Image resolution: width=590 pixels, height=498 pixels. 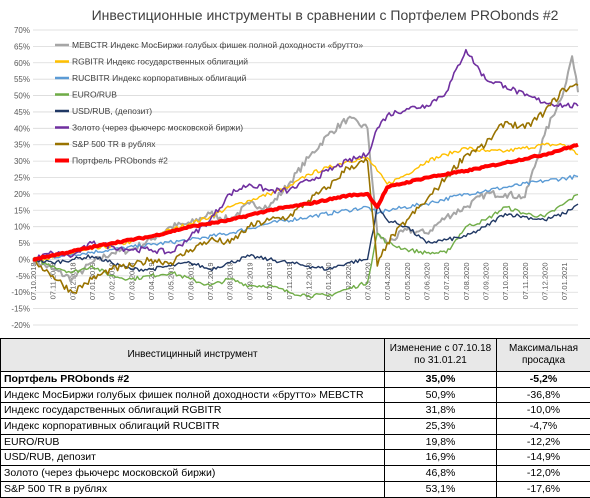 What do you see at coordinates (190, 281) in the screenshot?
I see `x-tick-label: 07.06.2019` at bounding box center [190, 281].